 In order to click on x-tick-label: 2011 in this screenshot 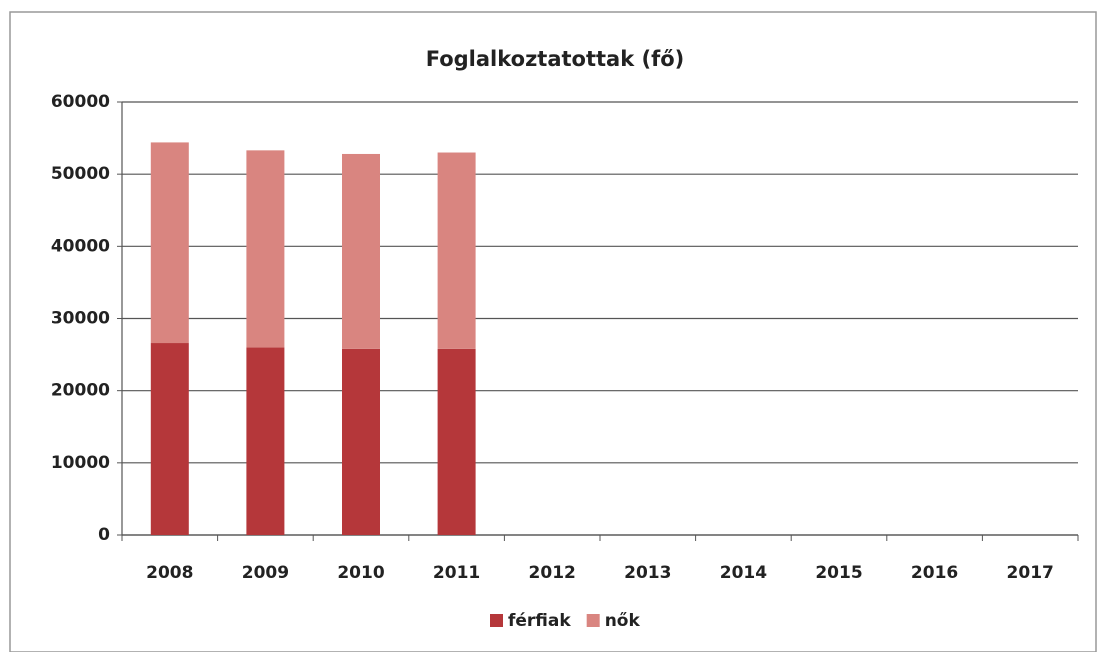, I will do `click(456, 573)`.